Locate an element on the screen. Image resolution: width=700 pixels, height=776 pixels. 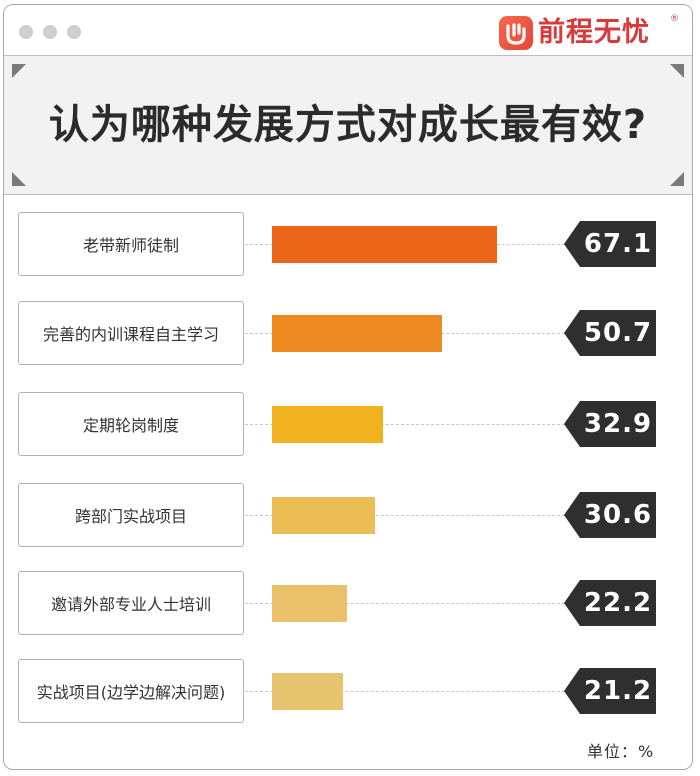
value-tag: 50.7 is located at coordinates (610, 333).